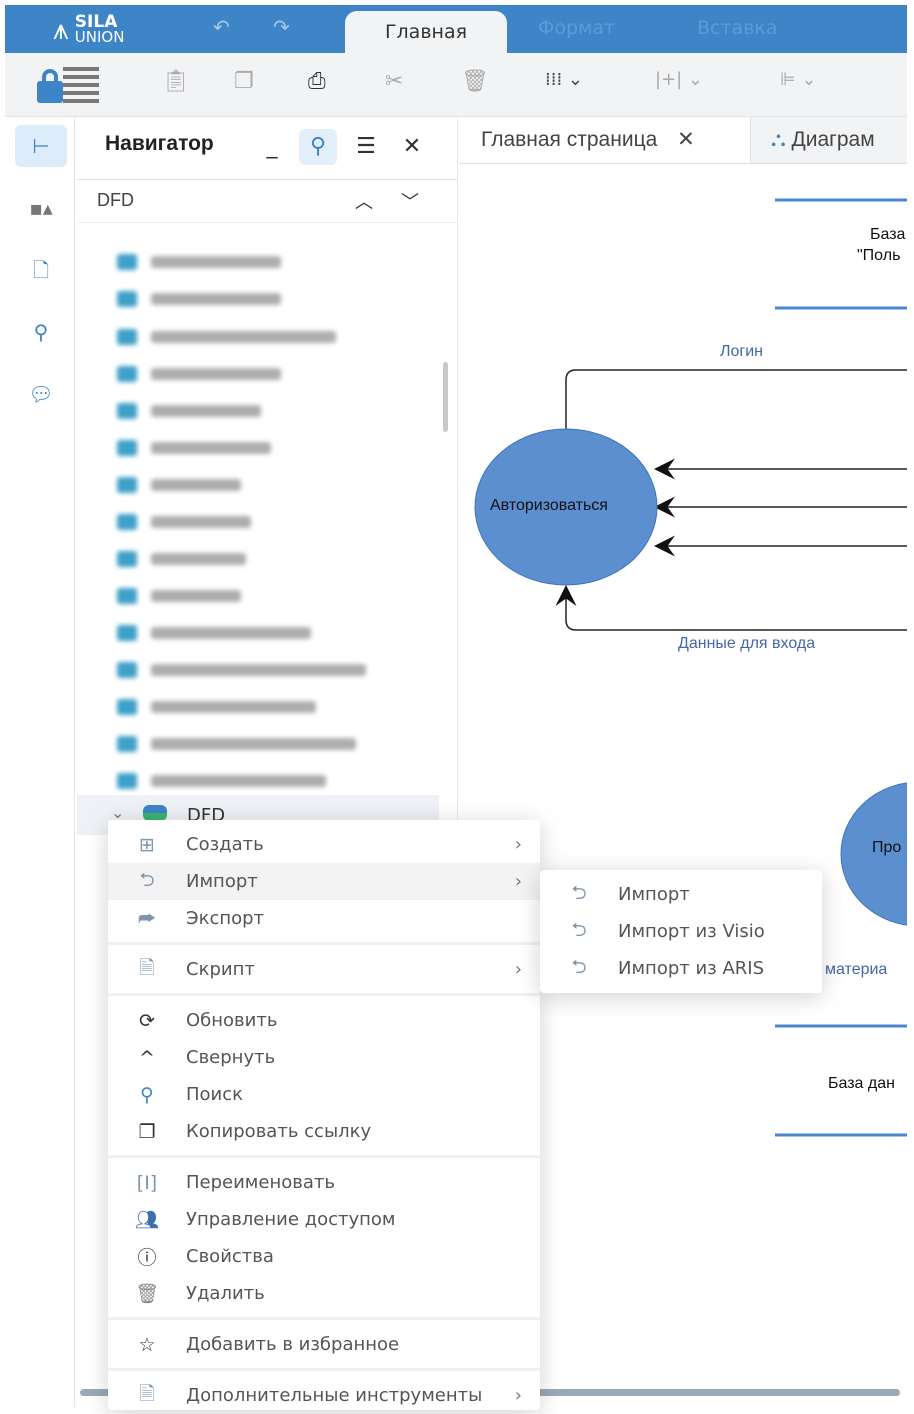 This screenshot has width=914, height=1414. What do you see at coordinates (445, 397) in the screenshot?
I see `tree-scrollbar` at bounding box center [445, 397].